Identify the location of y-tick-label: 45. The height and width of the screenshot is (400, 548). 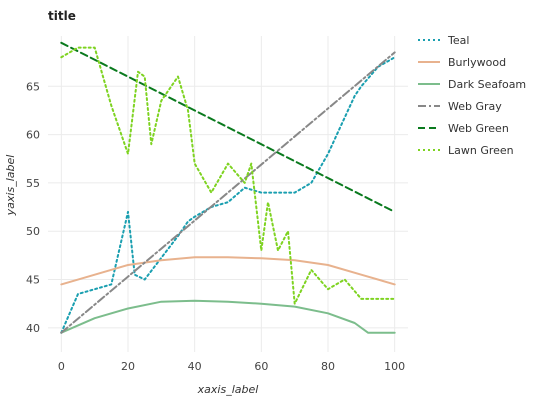
(33, 280).